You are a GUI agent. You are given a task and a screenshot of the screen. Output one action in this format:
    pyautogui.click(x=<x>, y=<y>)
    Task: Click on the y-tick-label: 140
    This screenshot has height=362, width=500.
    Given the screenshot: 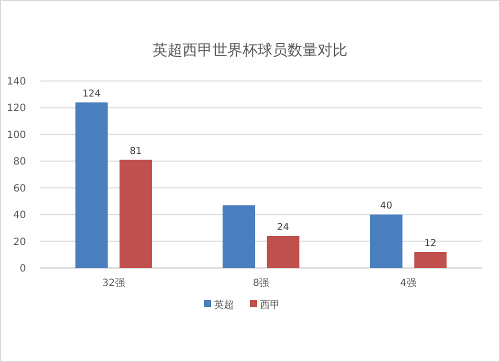 What is the action you would take?
    pyautogui.click(x=16, y=82)
    